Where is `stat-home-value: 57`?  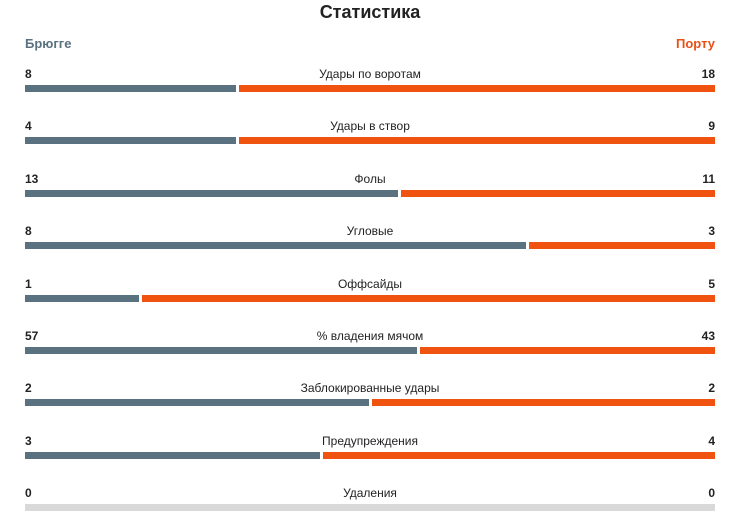 stat-home-value: 57 is located at coordinates (32, 336).